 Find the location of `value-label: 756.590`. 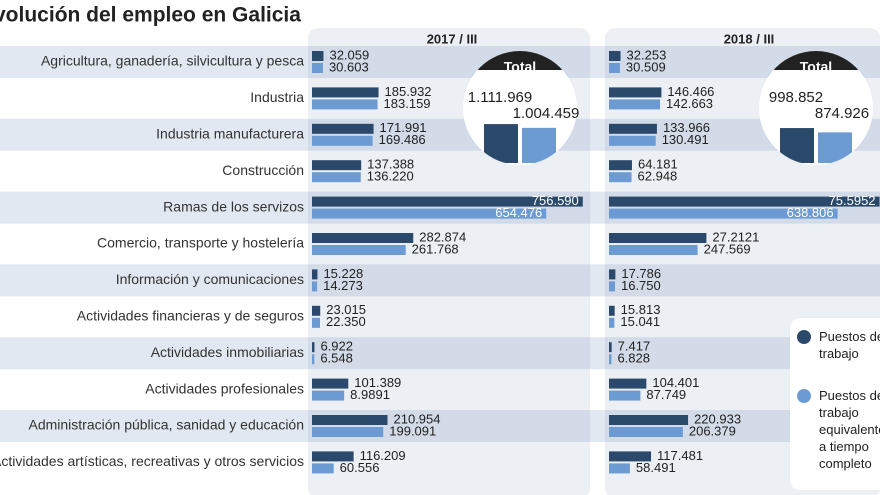

value-label: 756.590 is located at coordinates (555, 200).